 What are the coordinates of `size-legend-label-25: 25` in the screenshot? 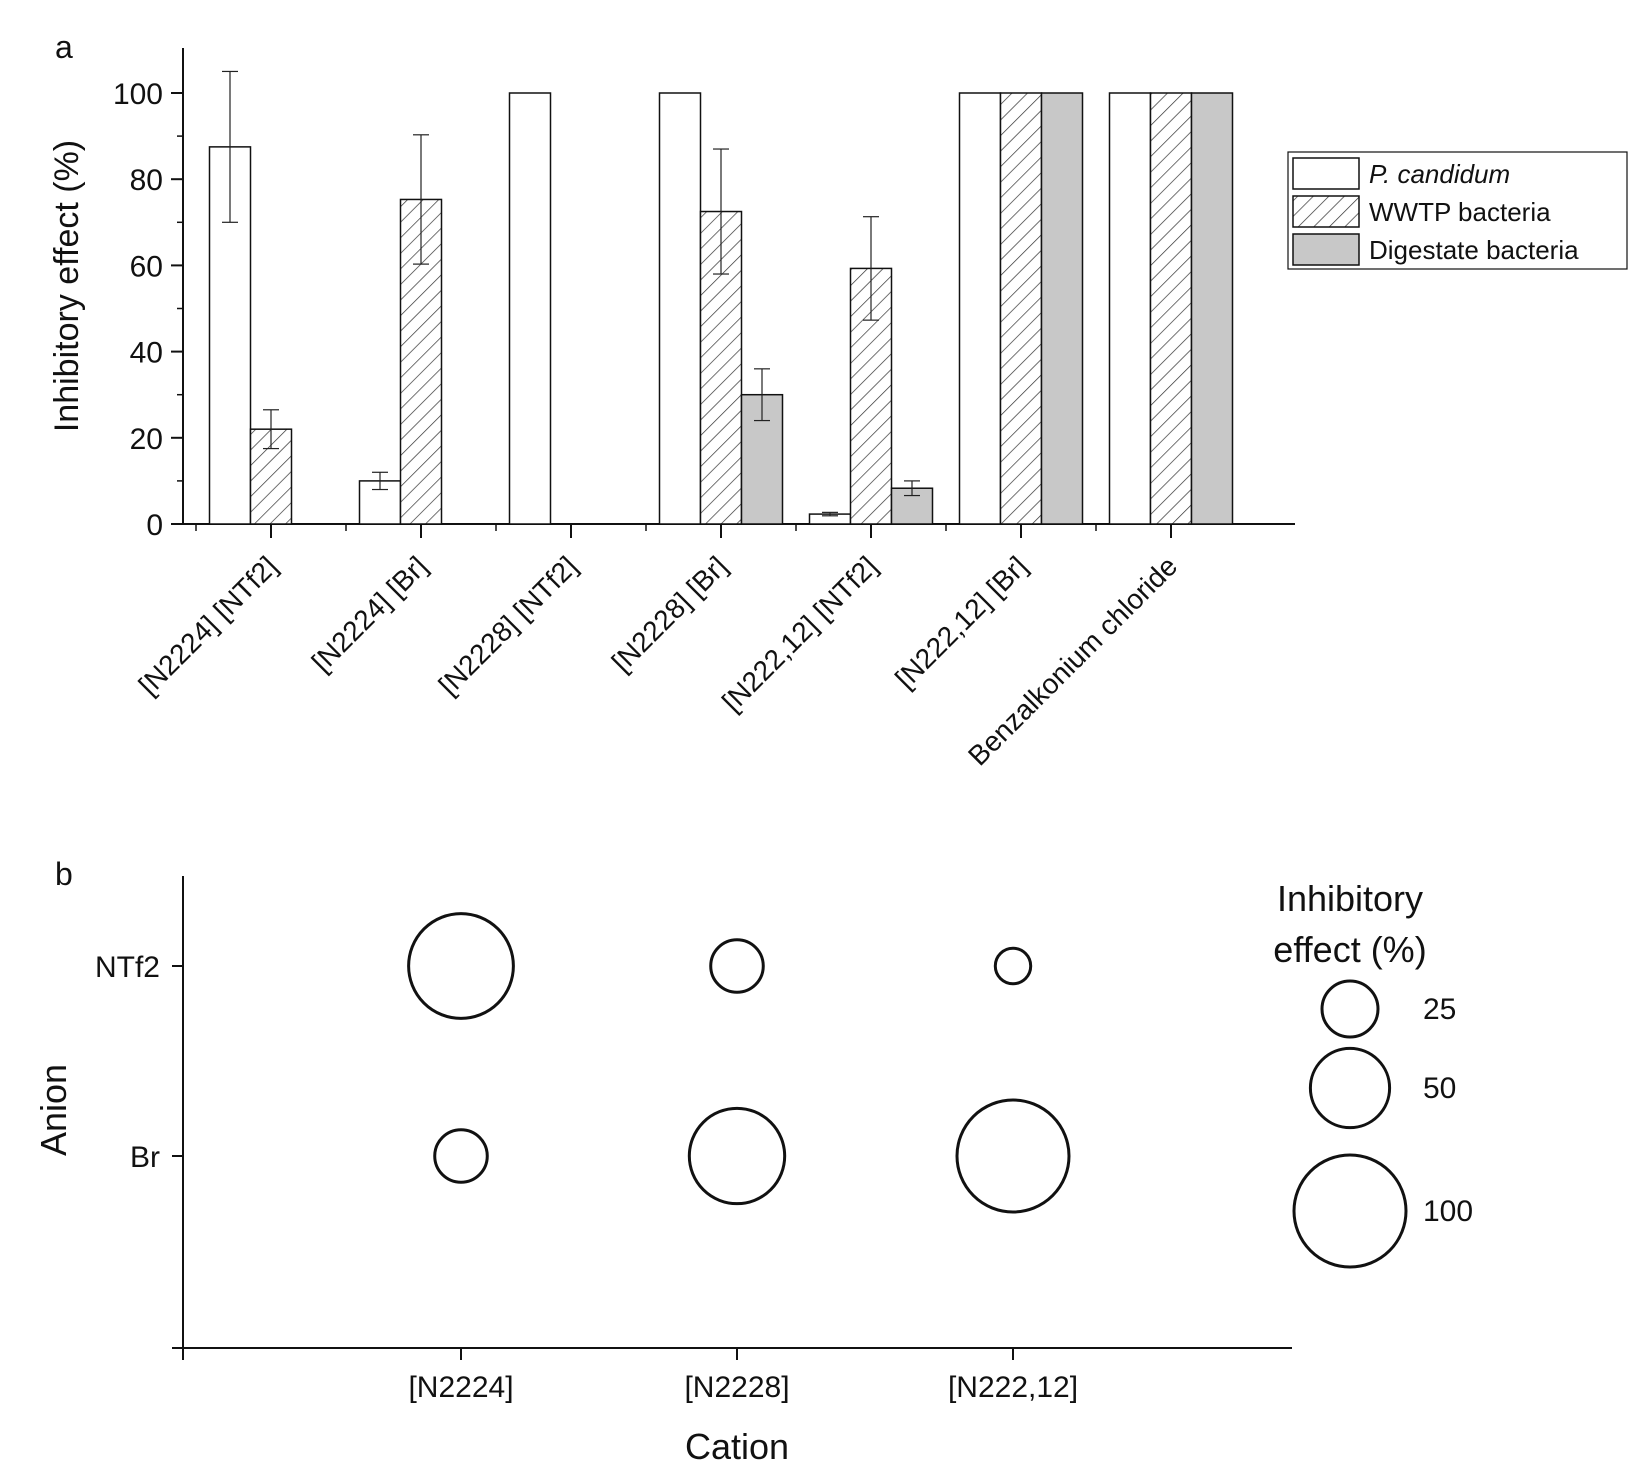 It's located at (1439, 1009).